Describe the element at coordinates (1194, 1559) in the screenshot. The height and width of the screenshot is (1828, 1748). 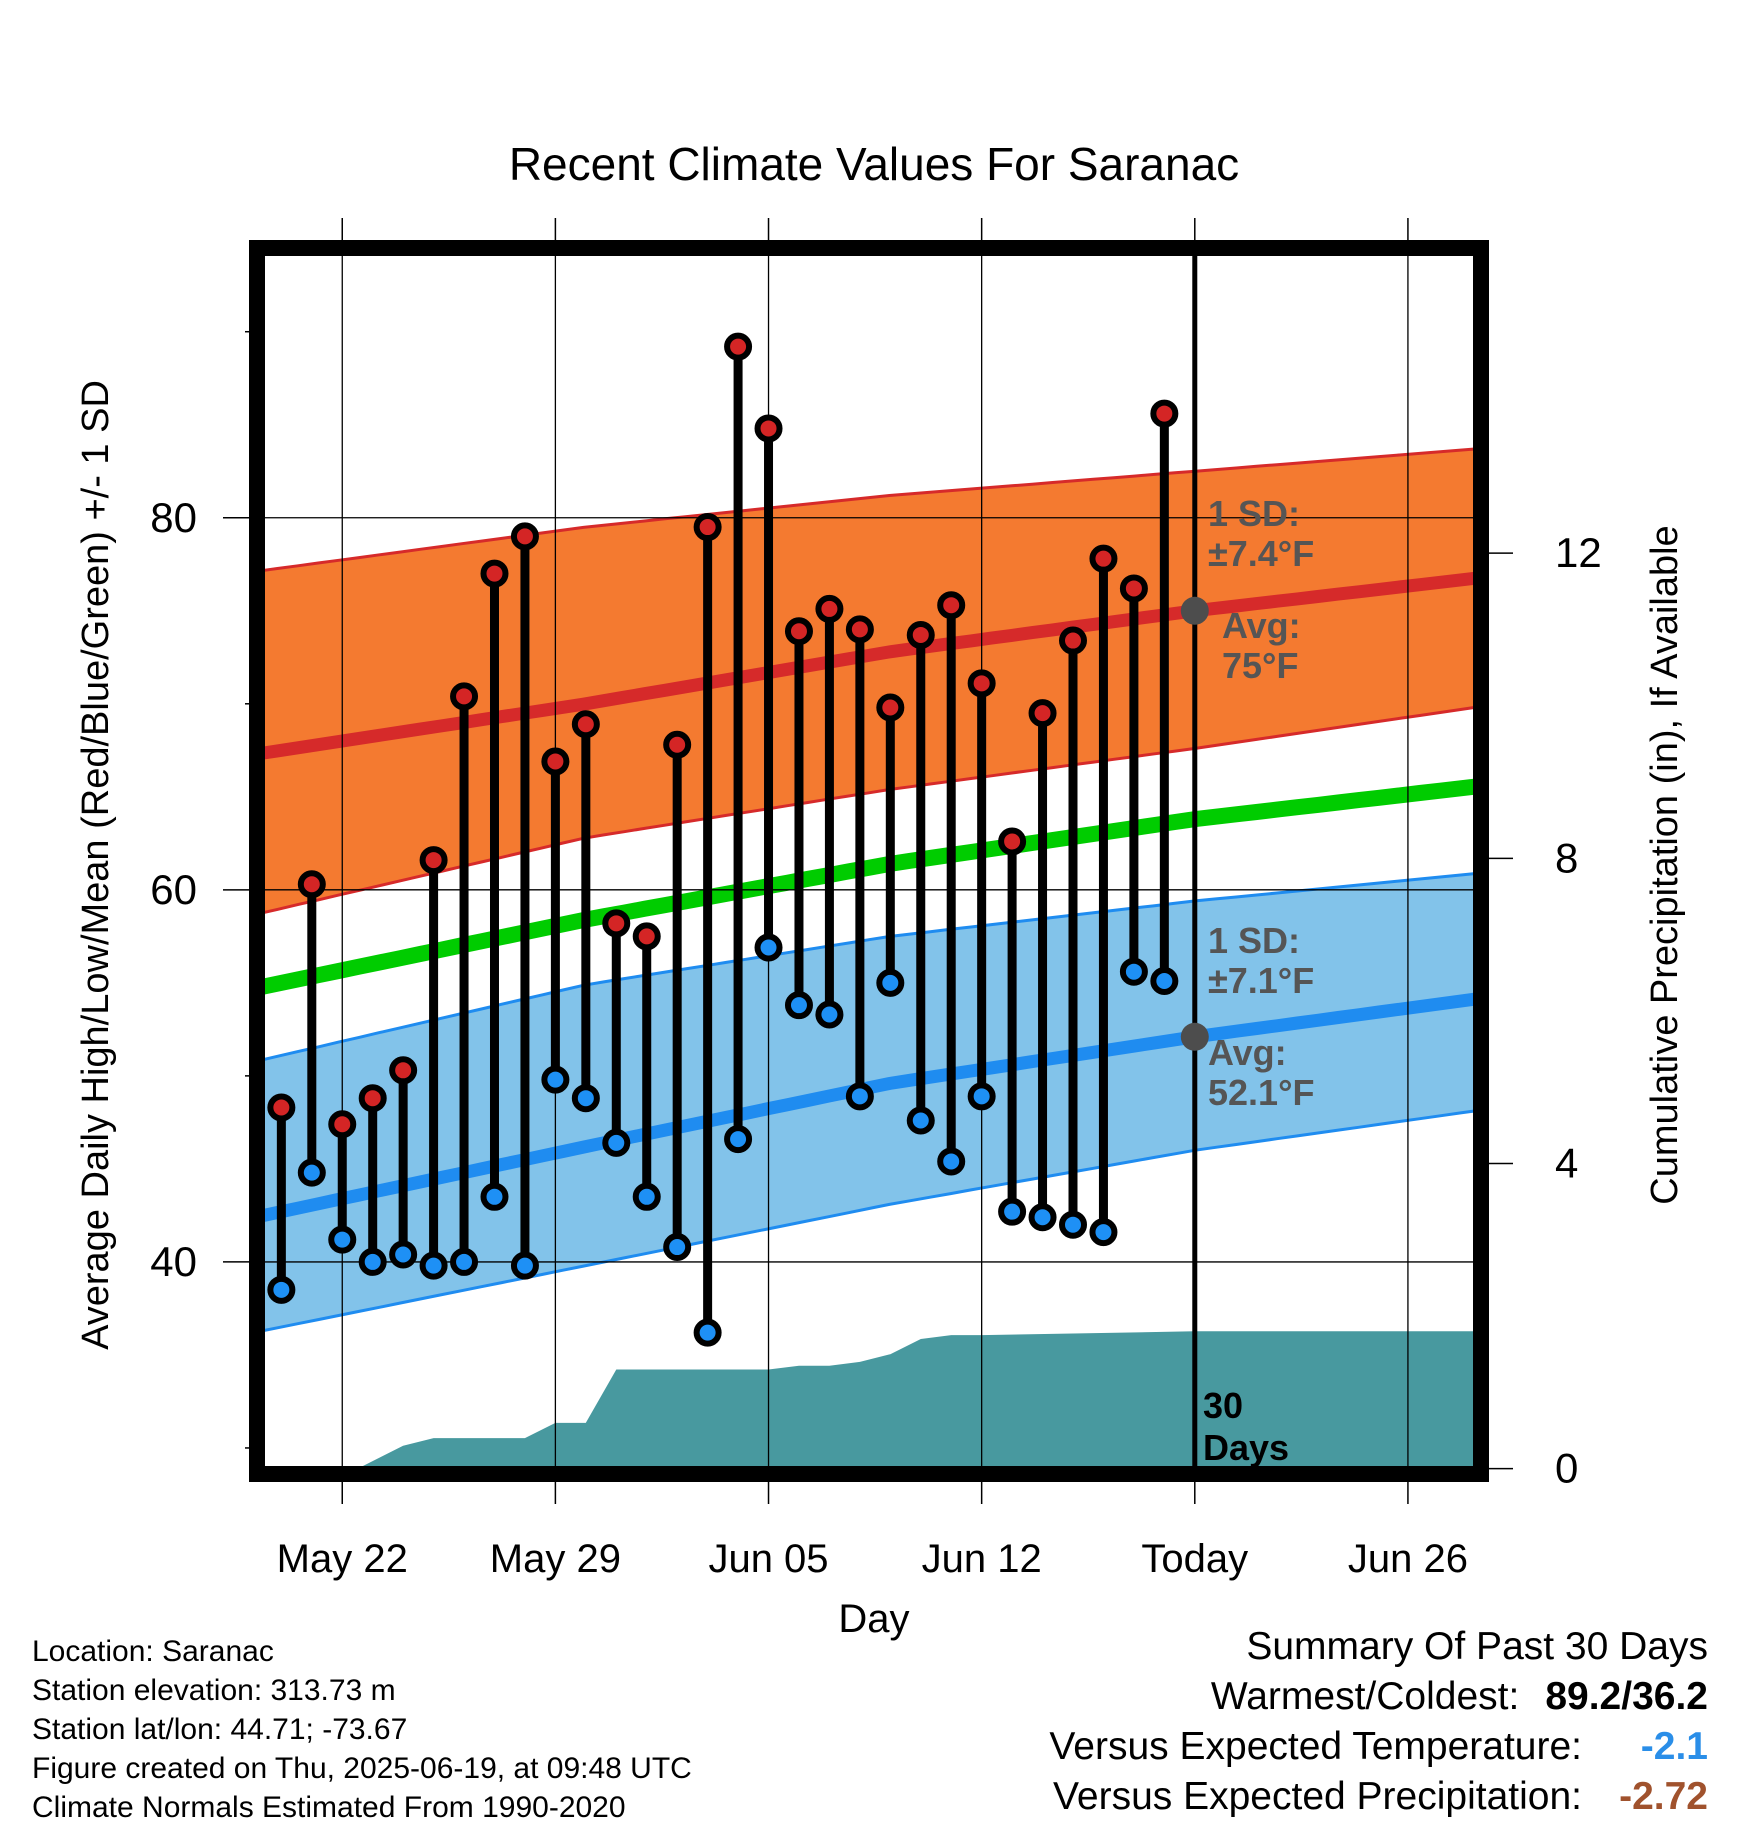
I see `x-tick-label: Today` at that location.